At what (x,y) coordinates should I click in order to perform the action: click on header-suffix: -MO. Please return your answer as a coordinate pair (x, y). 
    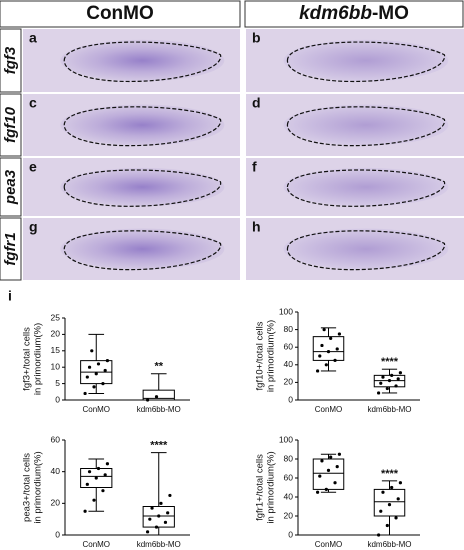
    Looking at the image, I should click on (390, 13).